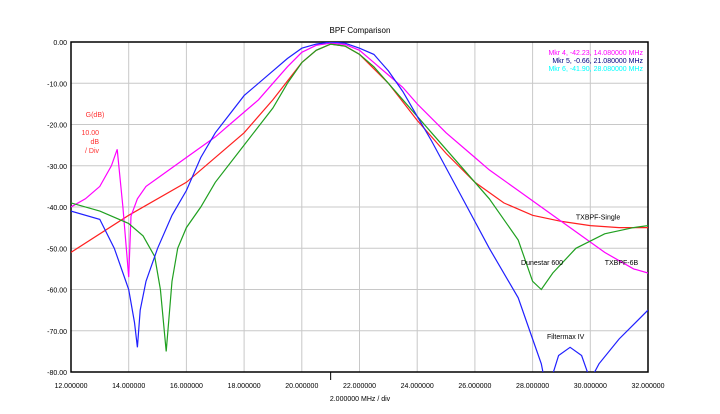 This screenshot has height=414, width=720. Describe the element at coordinates (532, 386) in the screenshot. I see `x-tick-label: 28.000000` at that location.